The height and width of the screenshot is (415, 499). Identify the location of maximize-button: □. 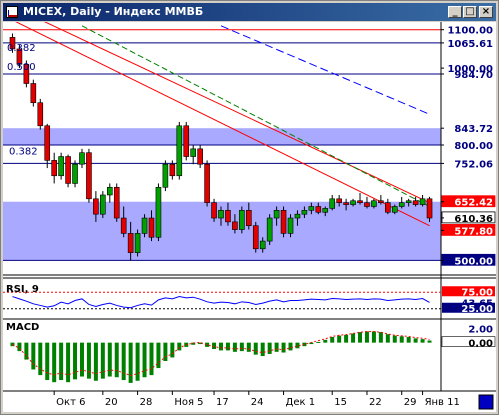
(470, 12).